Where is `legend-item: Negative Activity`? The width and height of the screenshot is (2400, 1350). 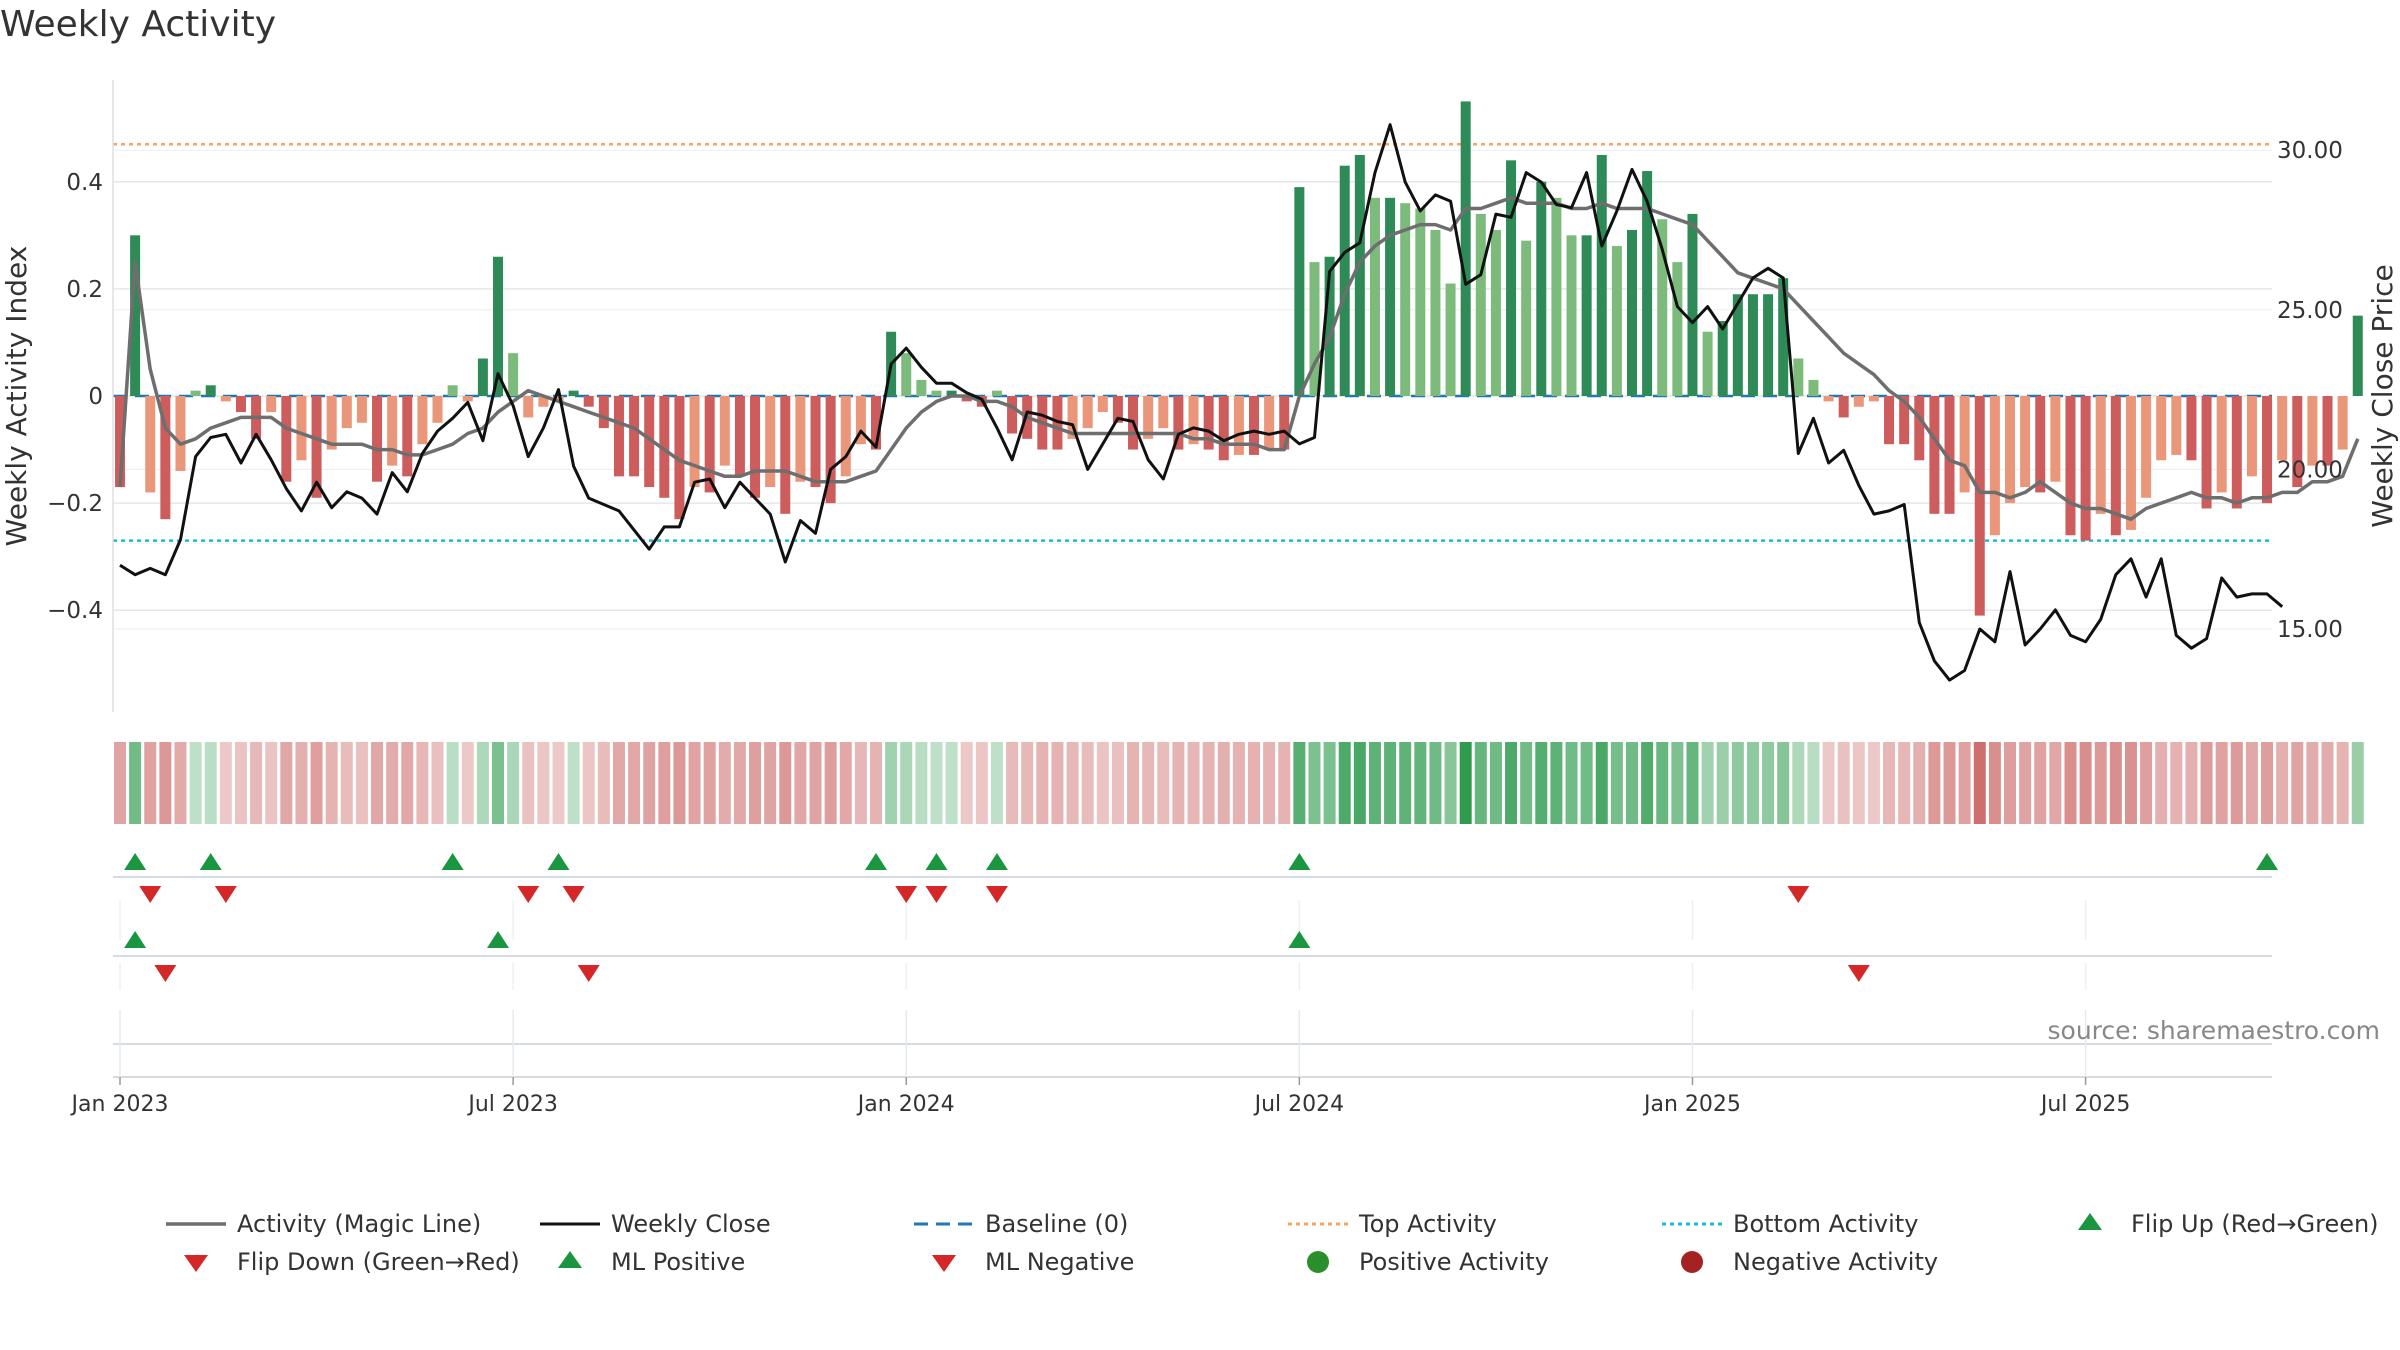 legend-item: Negative Activity is located at coordinates (1809, 1262).